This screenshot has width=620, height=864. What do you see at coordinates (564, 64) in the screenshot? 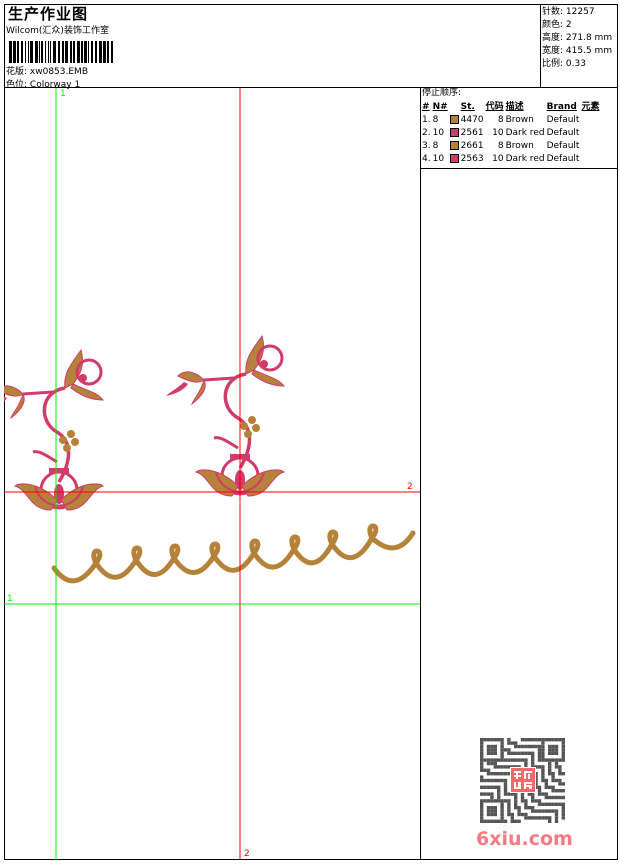
I see `info-scale: 比例: 0.33` at bounding box center [564, 64].